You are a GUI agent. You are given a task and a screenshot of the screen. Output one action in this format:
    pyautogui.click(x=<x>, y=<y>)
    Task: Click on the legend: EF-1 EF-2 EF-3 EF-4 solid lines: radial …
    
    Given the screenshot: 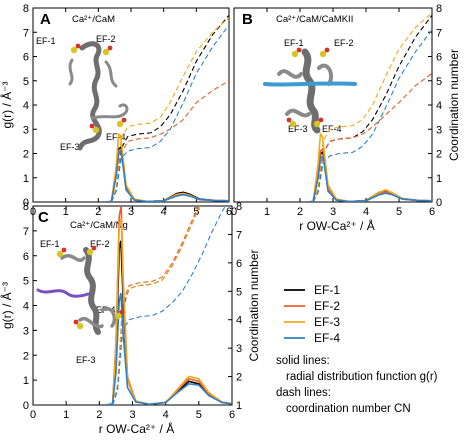 What is the action you would take?
    pyautogui.click(x=357, y=349)
    